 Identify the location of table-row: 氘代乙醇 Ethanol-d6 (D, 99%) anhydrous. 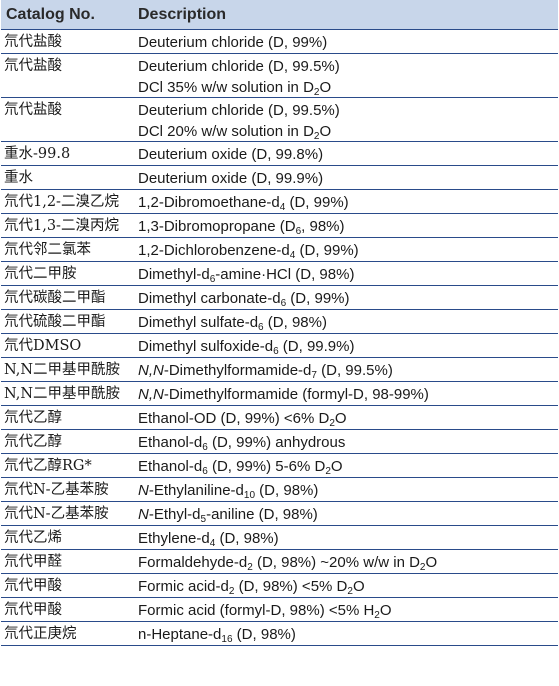
(279, 442).